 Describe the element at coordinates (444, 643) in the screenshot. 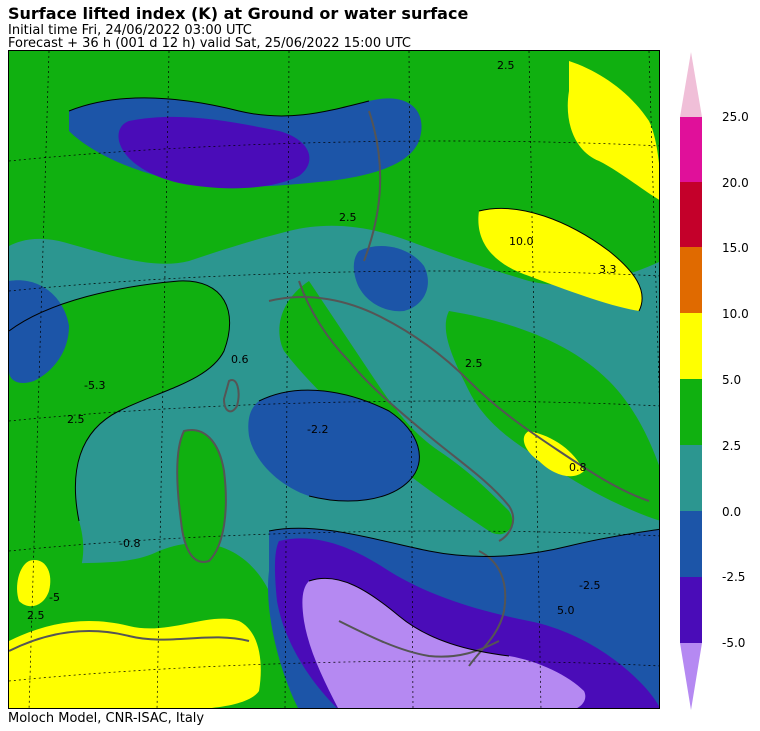

I see `field-below-minus5` at that location.